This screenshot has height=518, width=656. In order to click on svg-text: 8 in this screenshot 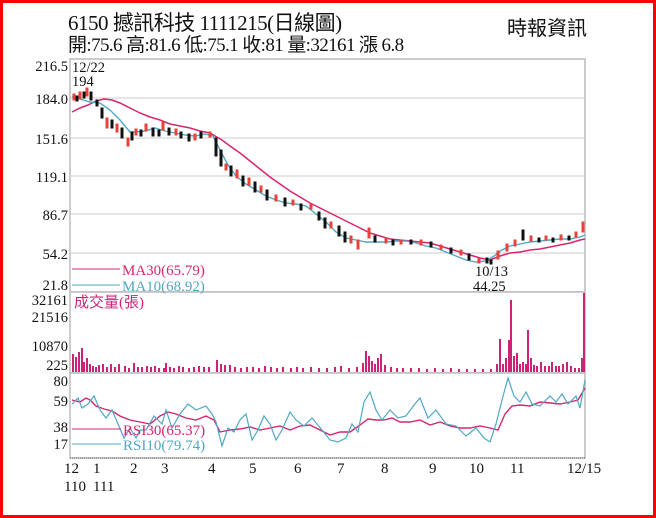, I will do `click(385, 469)`.